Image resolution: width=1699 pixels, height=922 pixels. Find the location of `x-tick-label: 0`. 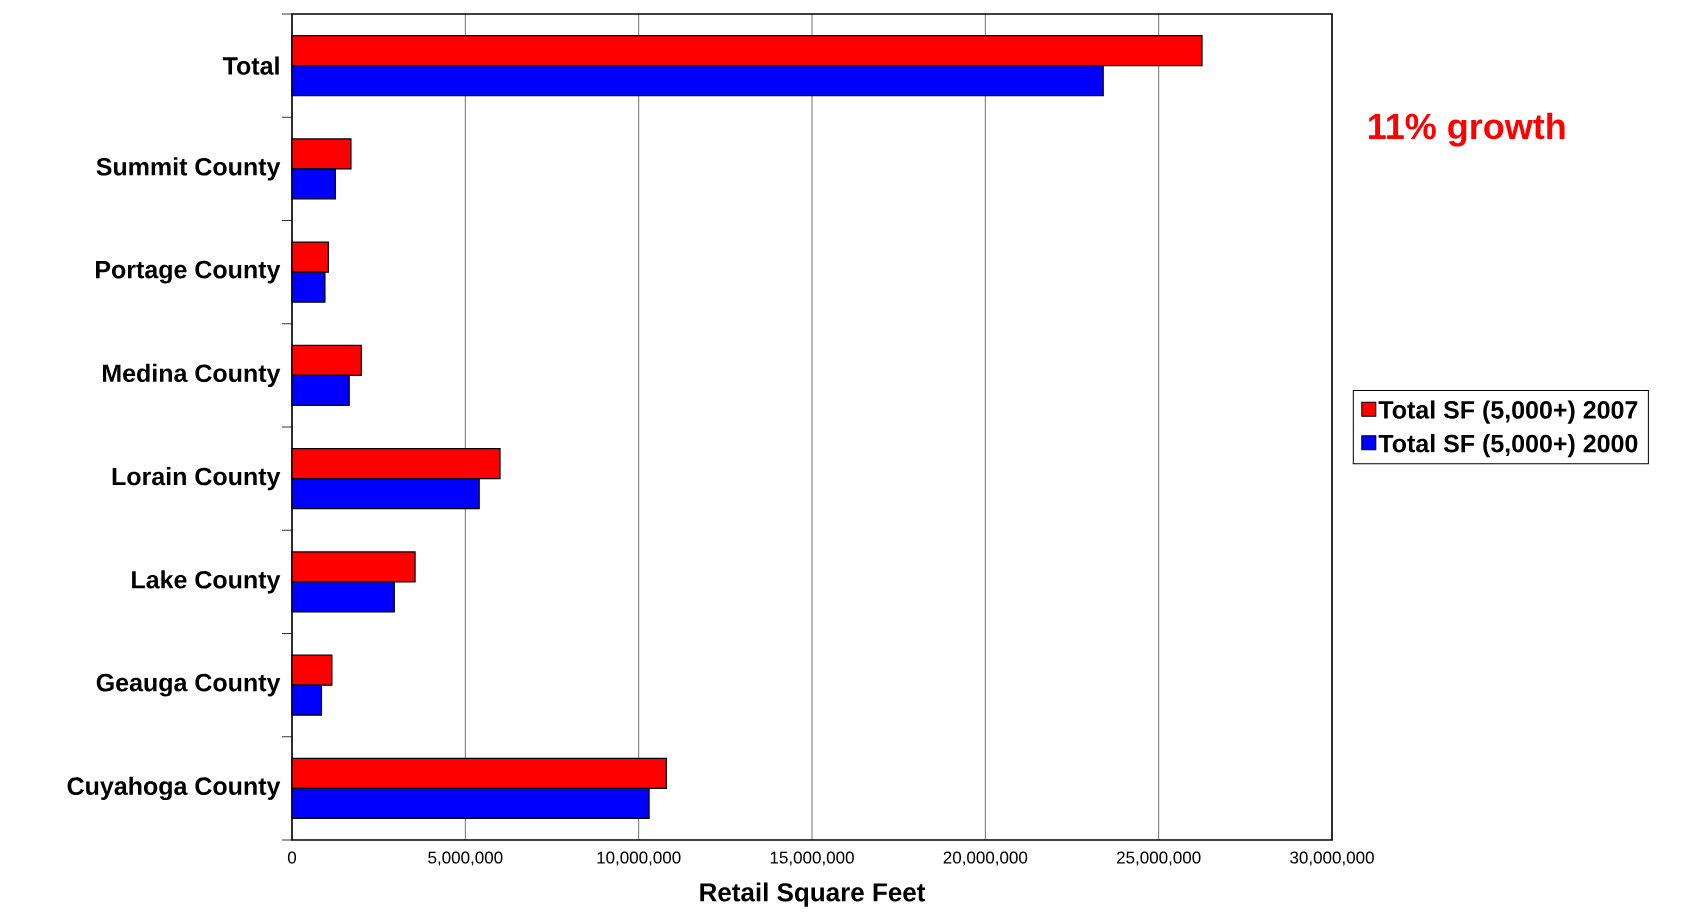

x-tick-label: 0 is located at coordinates (292, 857).